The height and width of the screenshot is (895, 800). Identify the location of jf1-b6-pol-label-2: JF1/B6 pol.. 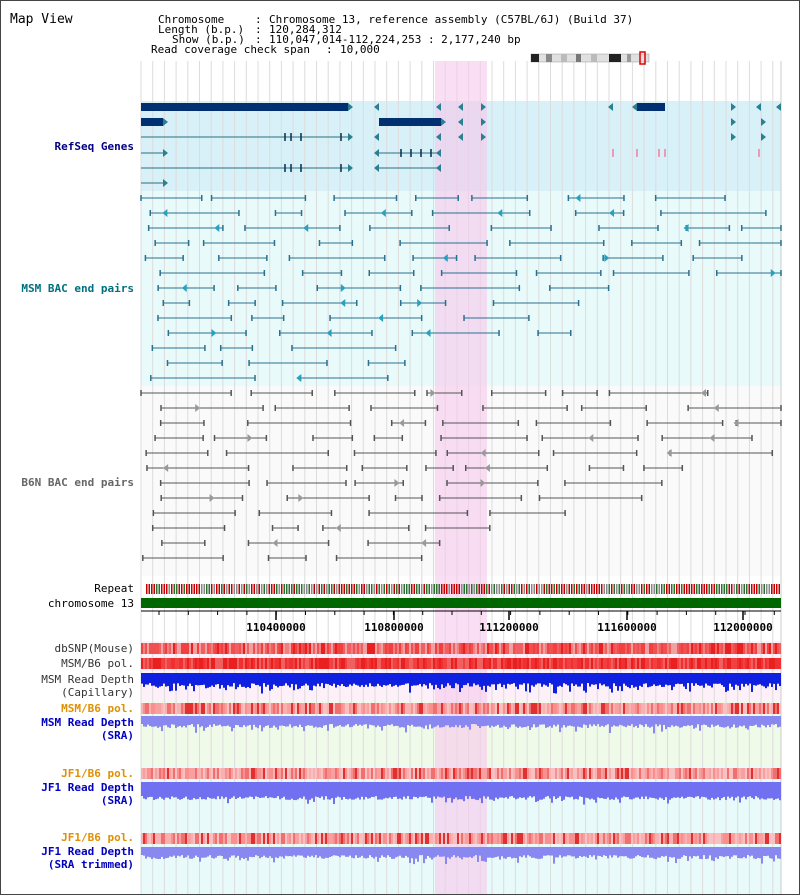
(97, 837).